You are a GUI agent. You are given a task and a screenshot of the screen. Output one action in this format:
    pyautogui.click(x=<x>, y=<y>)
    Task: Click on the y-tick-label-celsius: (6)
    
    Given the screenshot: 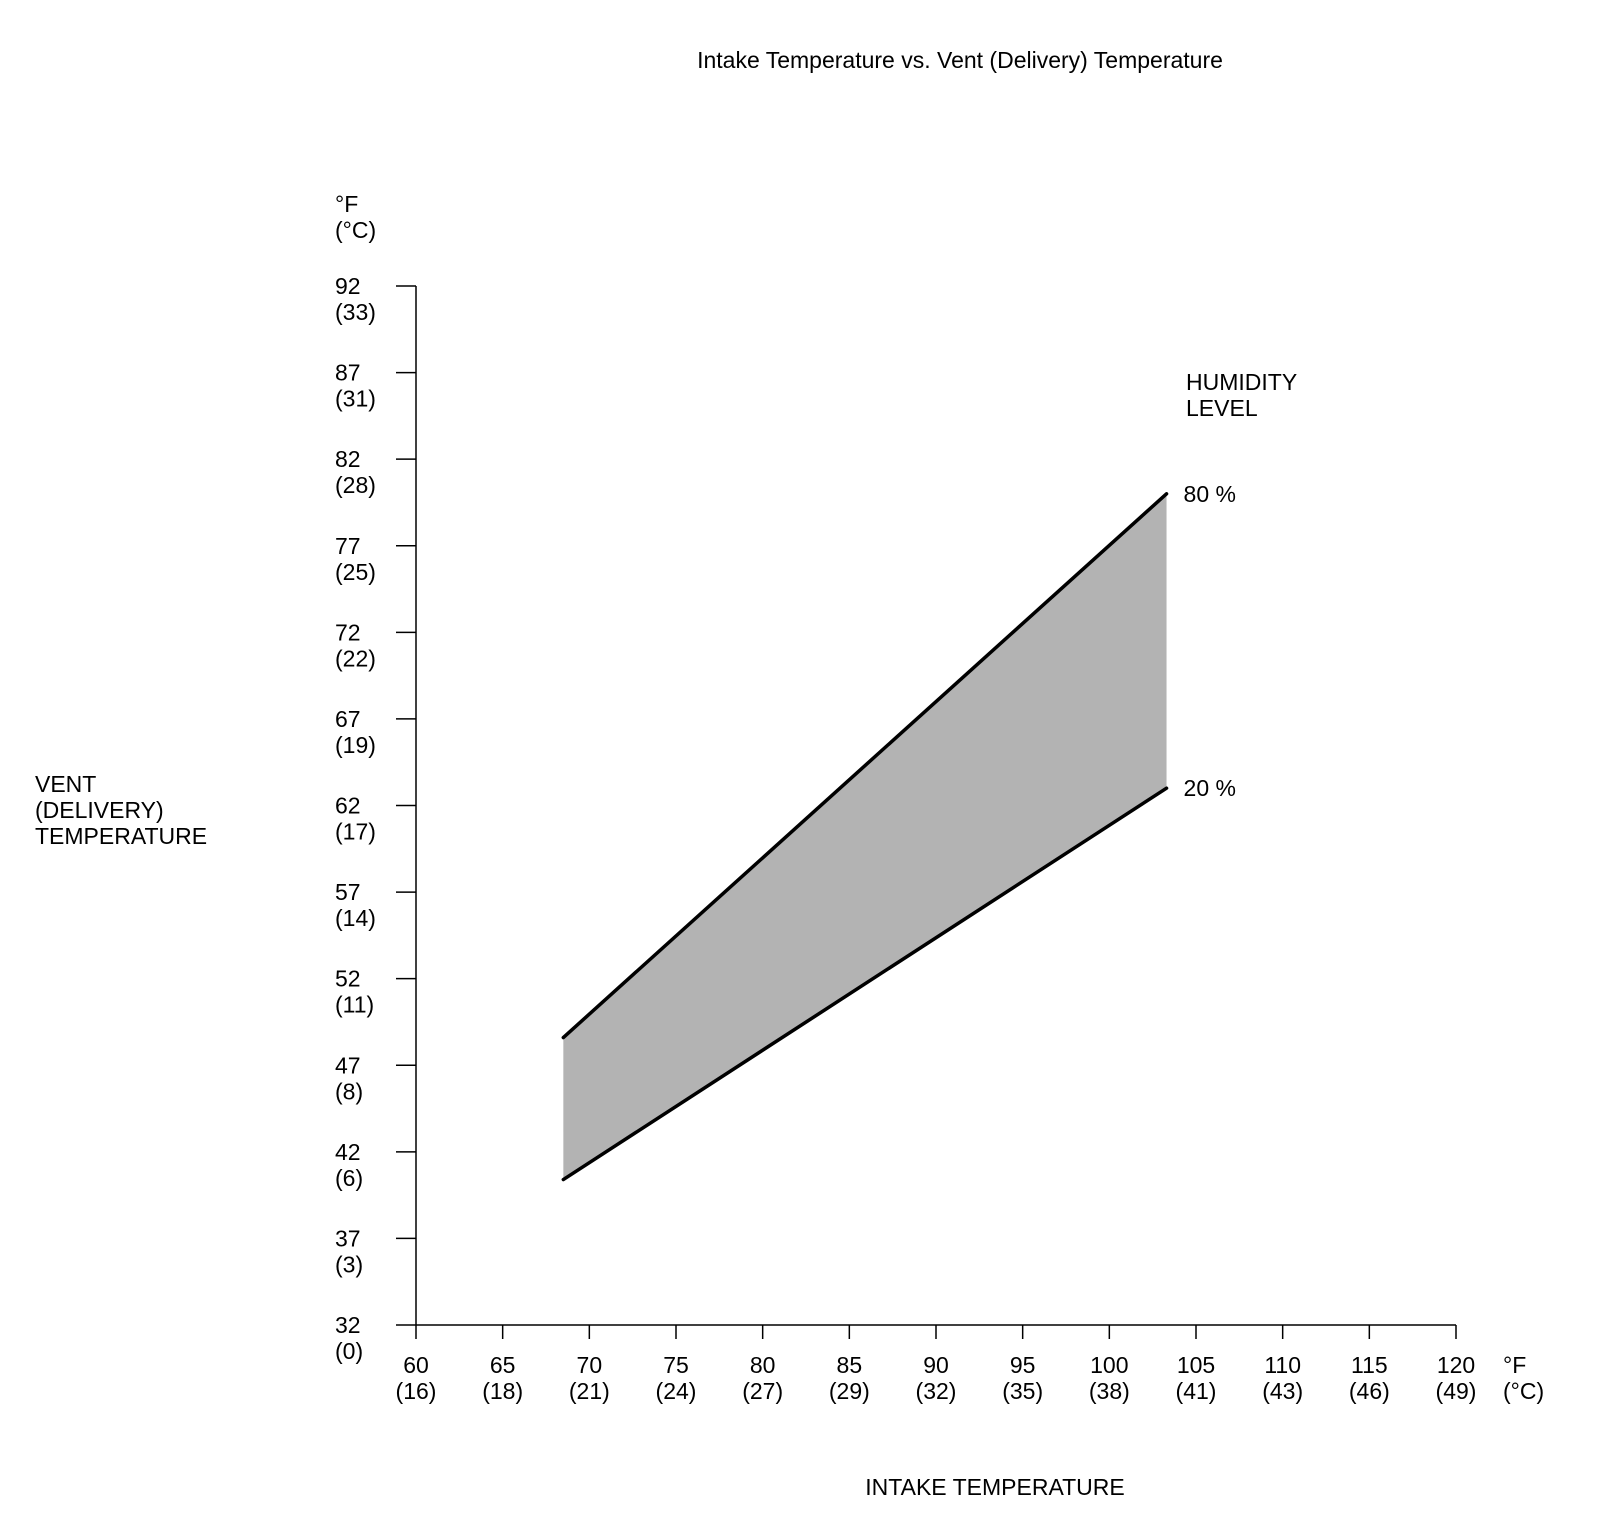 What is the action you would take?
    pyautogui.click(x=349, y=1178)
    